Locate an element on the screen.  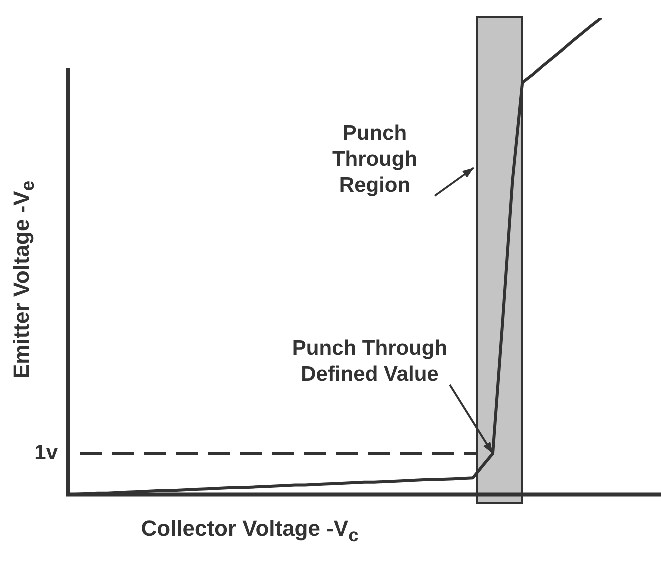
annotation: Punch Through Defined Value is located at coordinates (370, 361).